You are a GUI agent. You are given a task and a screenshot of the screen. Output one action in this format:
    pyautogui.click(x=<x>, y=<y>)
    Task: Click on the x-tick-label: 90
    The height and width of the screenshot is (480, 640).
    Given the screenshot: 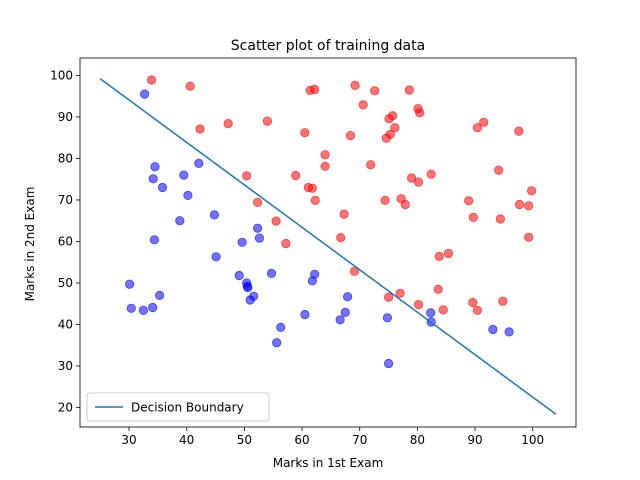 What is the action you would take?
    pyautogui.click(x=474, y=440)
    